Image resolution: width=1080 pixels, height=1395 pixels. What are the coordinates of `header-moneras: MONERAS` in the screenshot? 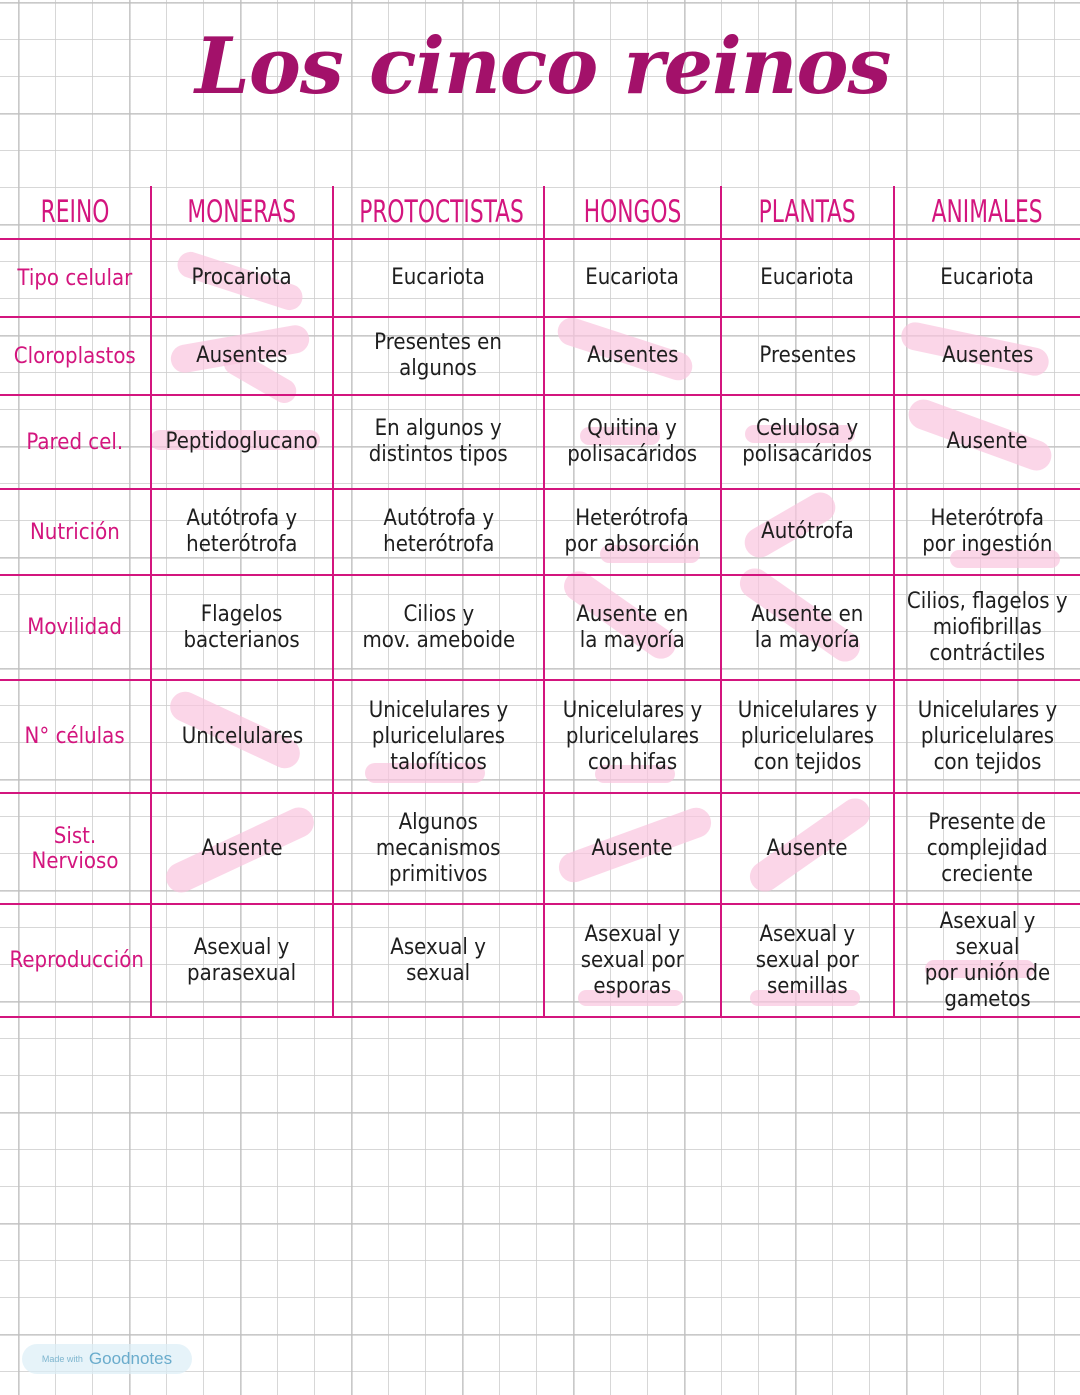 It's located at (241, 213).